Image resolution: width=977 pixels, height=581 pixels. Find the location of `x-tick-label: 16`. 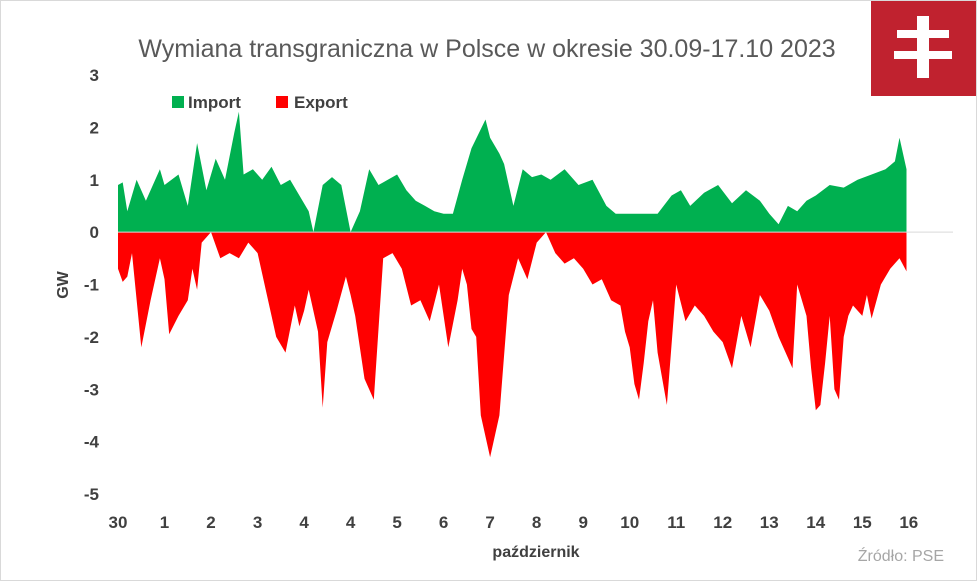

x-tick-label: 16 is located at coordinates (908, 522).